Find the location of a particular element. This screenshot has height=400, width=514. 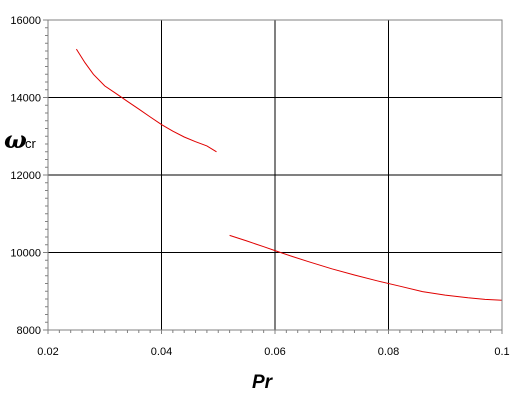

x-tick-labels: 0.02 0.04 0.06 0.08 0.1 is located at coordinates (273, 352).